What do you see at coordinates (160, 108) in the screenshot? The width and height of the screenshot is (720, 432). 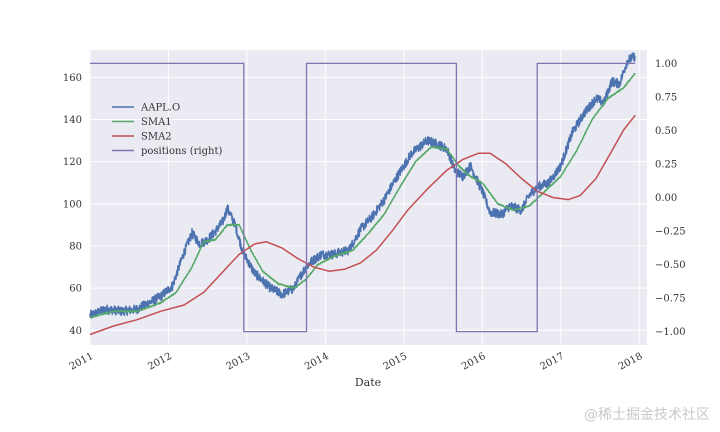 I see `legend-label: AAPL.O` at bounding box center [160, 108].